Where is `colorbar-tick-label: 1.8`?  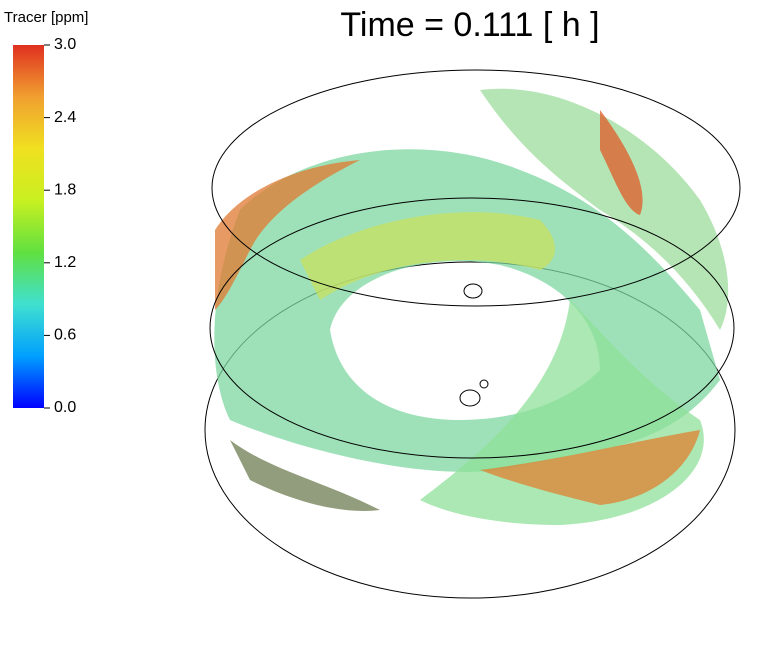
colorbar-tick-label: 1.8 is located at coordinates (65, 189).